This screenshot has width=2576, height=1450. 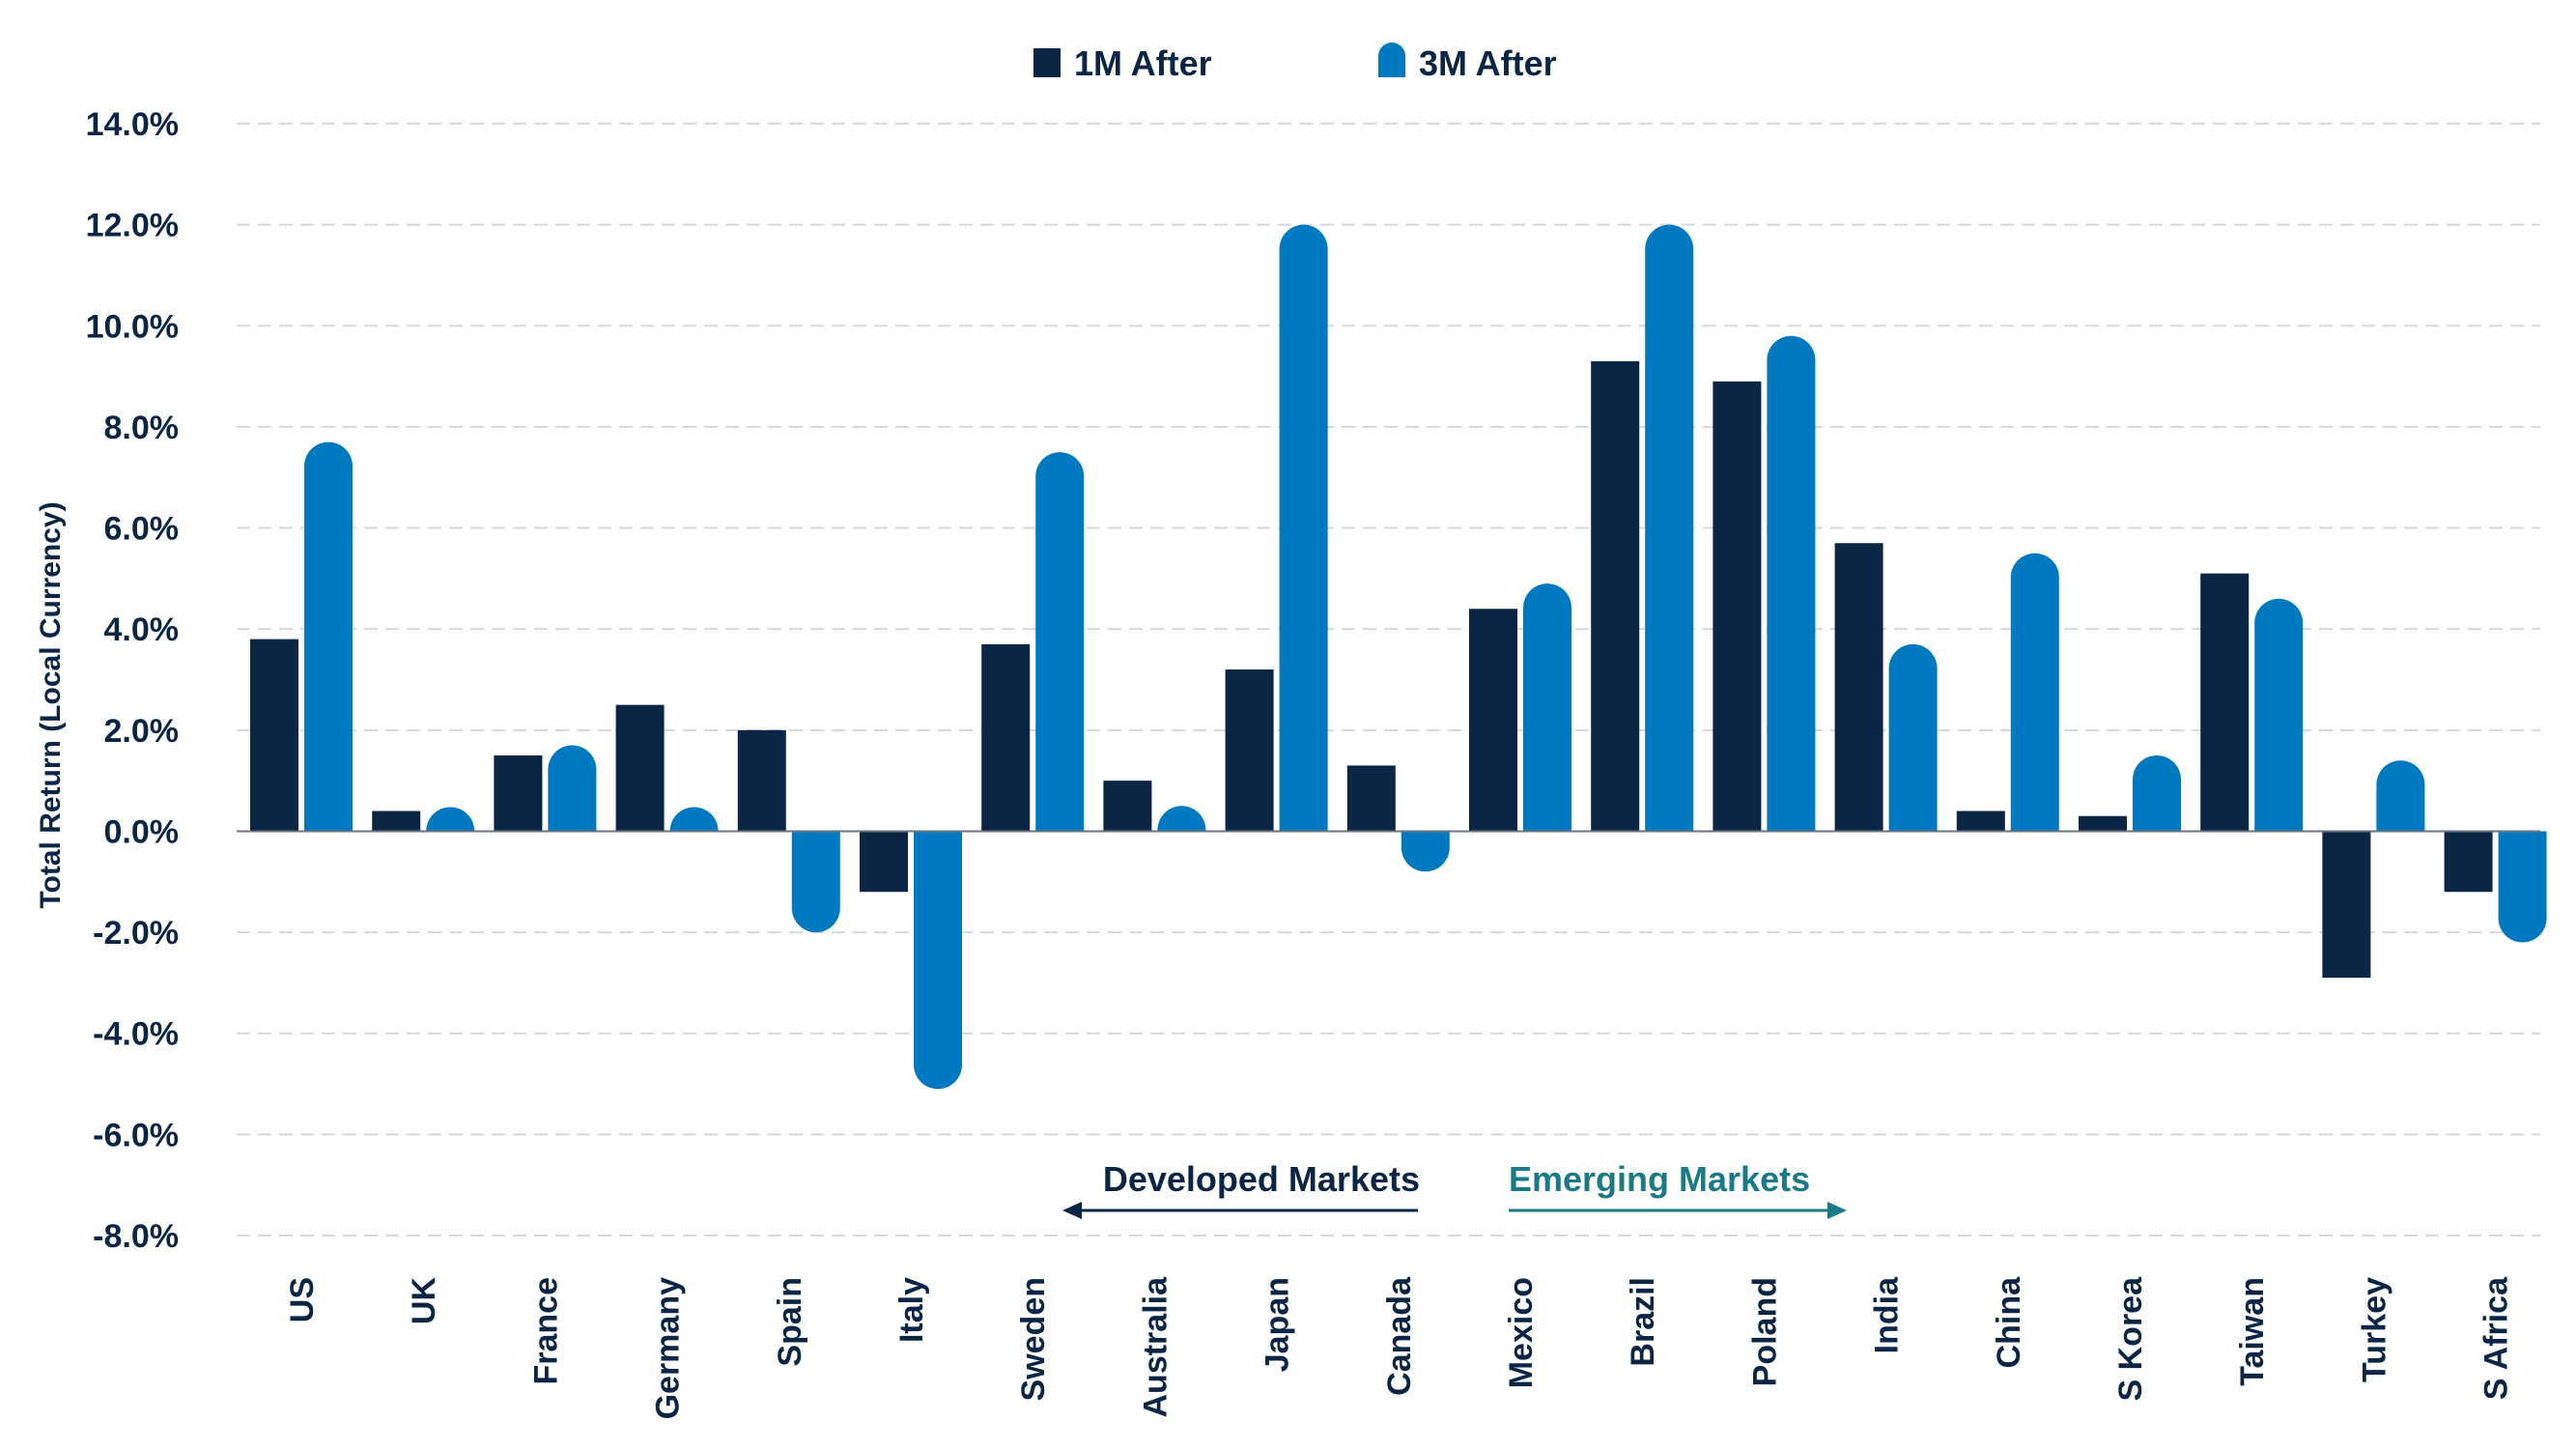 I want to click on x-category-label: Canada, so click(x=1399, y=1336).